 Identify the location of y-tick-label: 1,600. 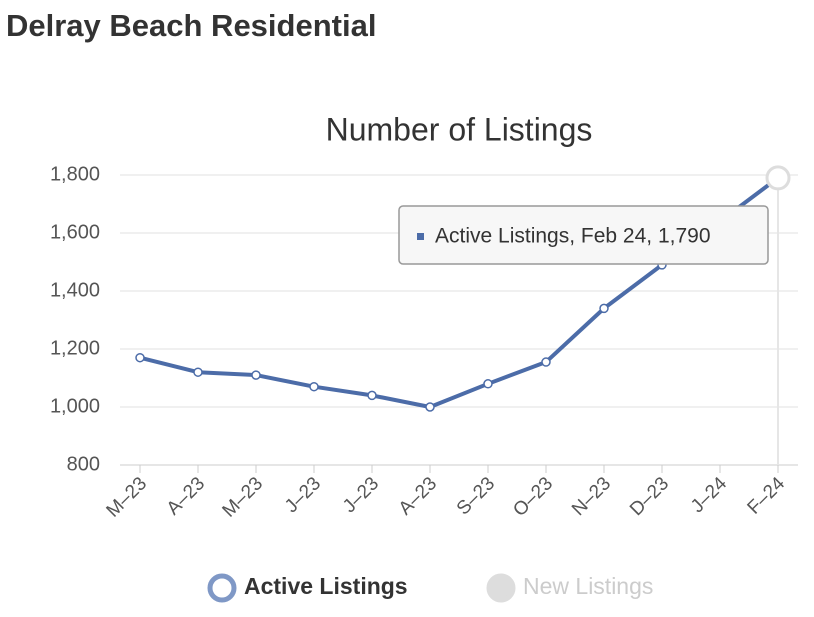
(75, 232).